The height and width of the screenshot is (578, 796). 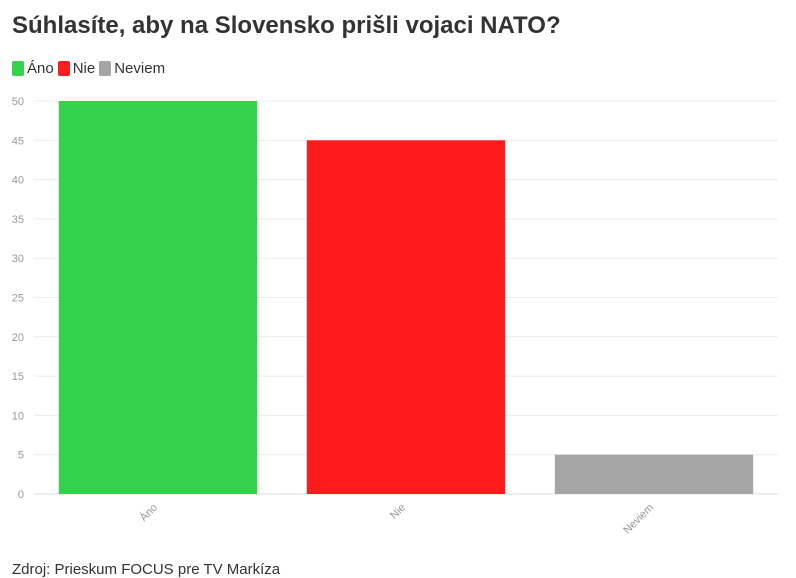 I want to click on x-tick-label: Neviem, so click(x=638, y=519).